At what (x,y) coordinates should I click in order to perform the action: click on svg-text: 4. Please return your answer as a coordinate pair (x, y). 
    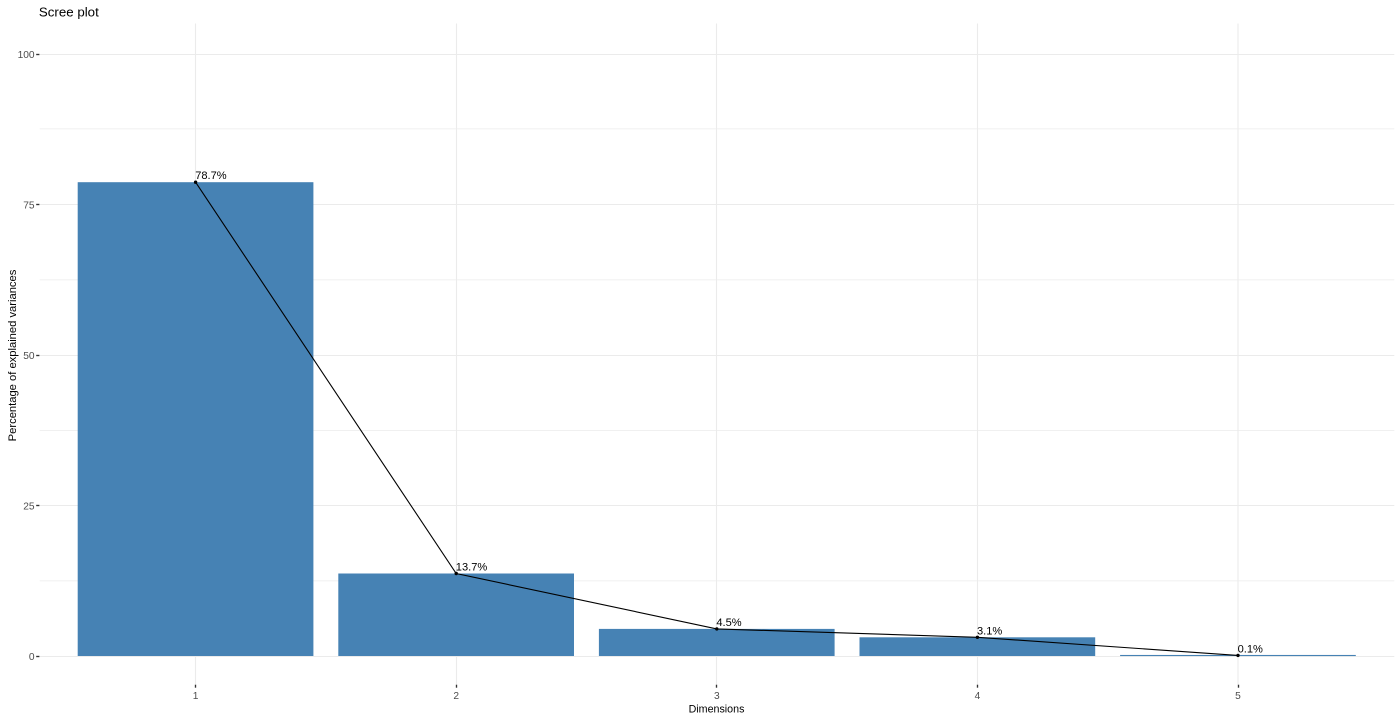
    Looking at the image, I should click on (978, 696).